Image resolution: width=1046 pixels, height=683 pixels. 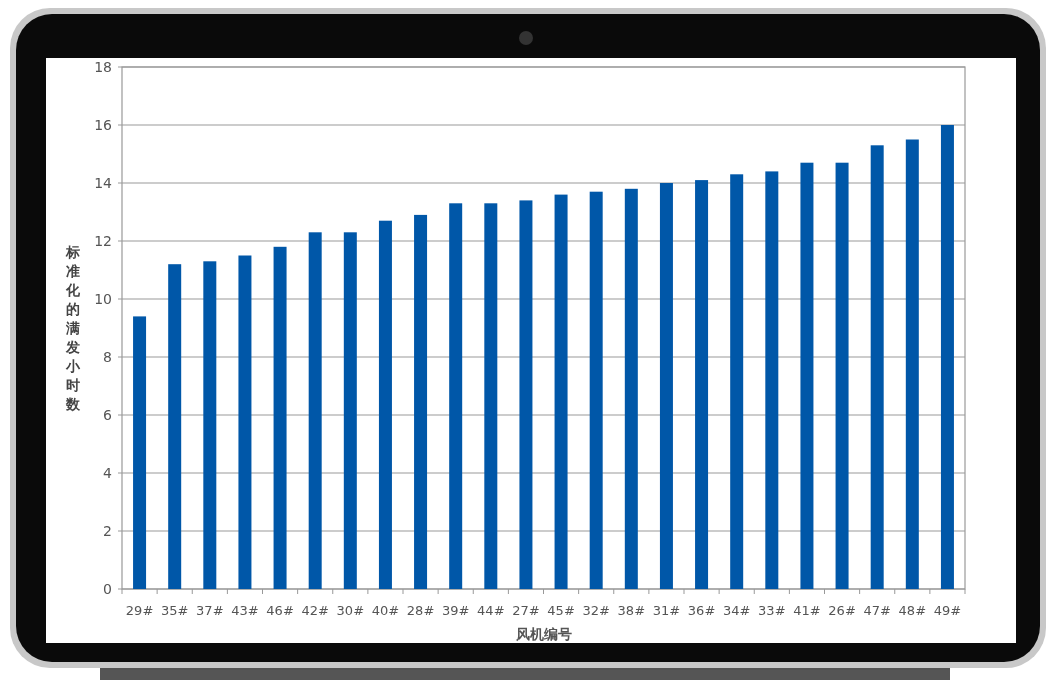 I want to click on y-tick-label: 2, so click(x=107, y=531).